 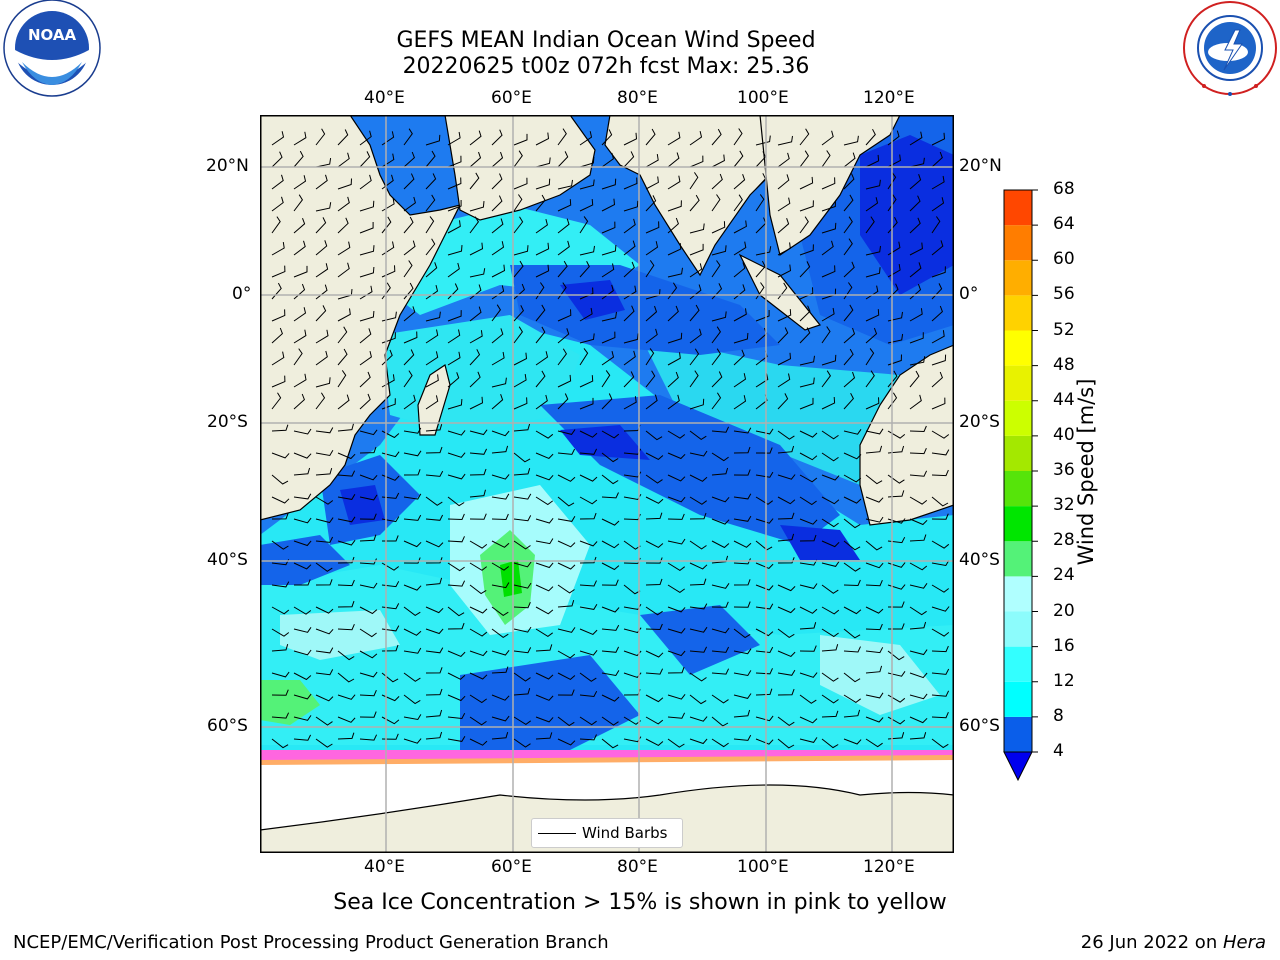 I want to click on colorbar-graphic, so click(x=1020, y=485).